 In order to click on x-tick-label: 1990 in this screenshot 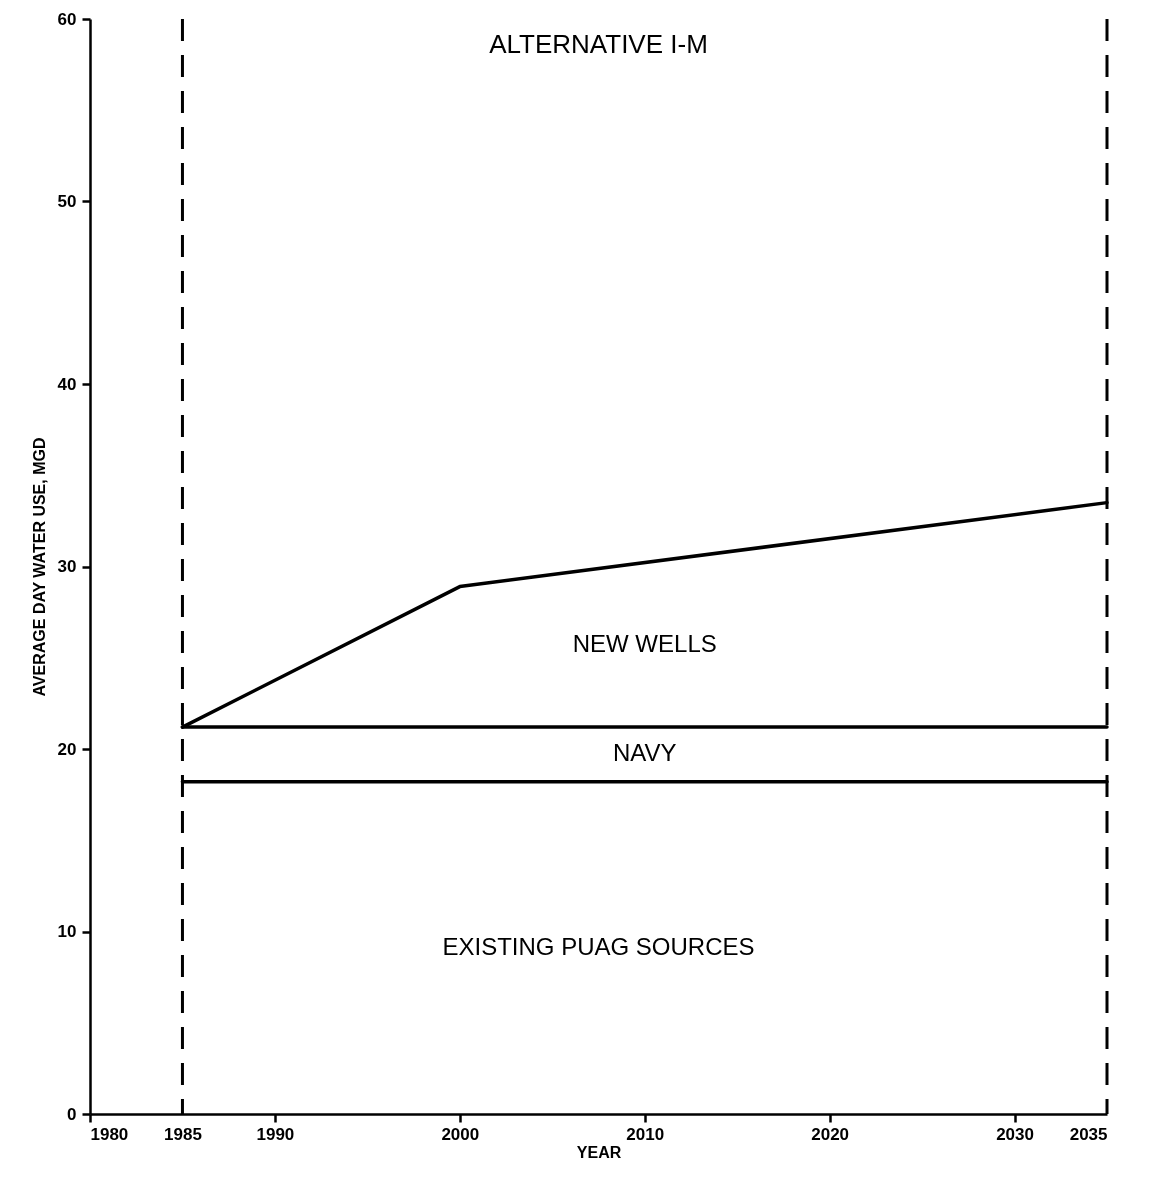, I will do `click(275, 1134)`.